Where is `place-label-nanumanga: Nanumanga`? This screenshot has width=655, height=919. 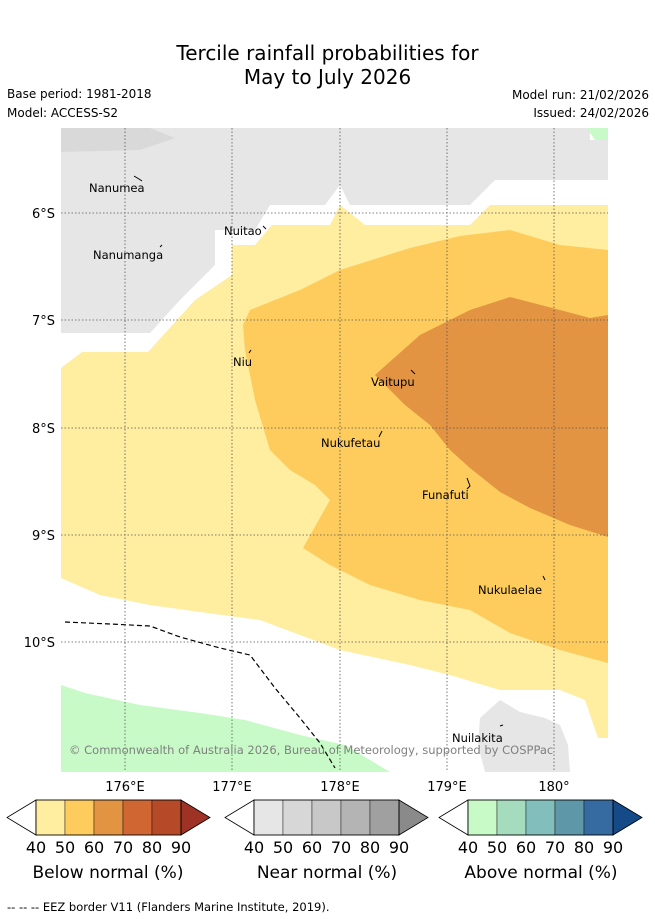 place-label-nanumanga: Nanumanga is located at coordinates (128, 255).